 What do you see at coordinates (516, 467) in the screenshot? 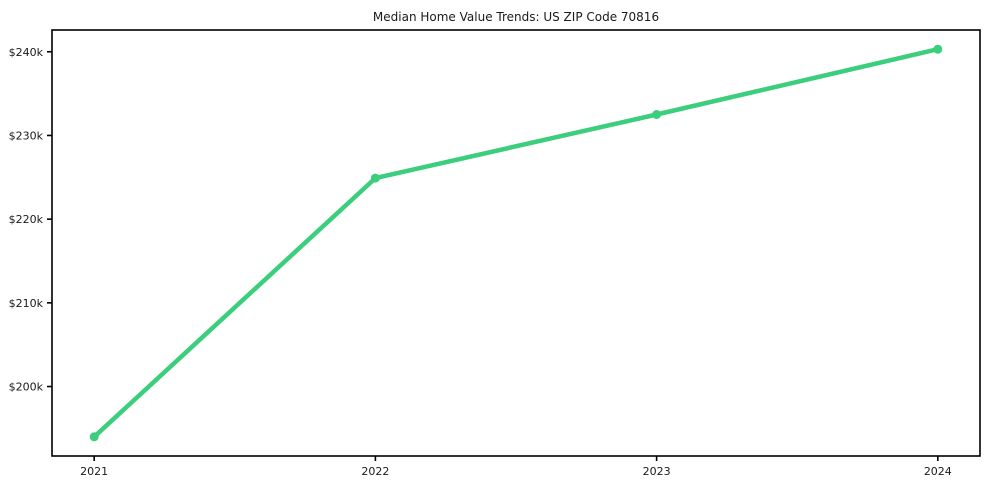
I see `x-axis: 2021 2022 2023 2024` at bounding box center [516, 467].